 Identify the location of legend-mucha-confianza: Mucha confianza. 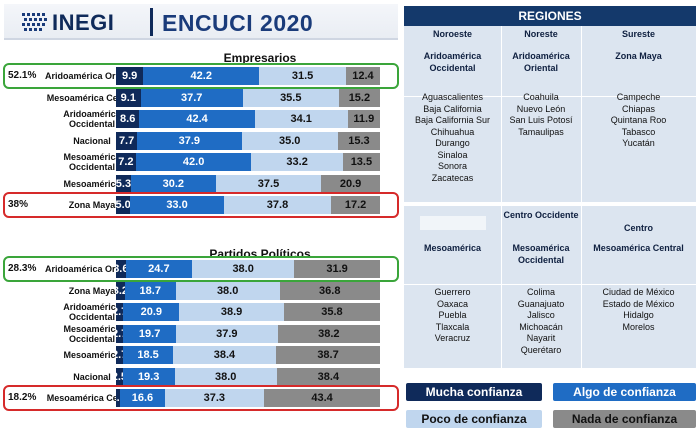
(474, 392).